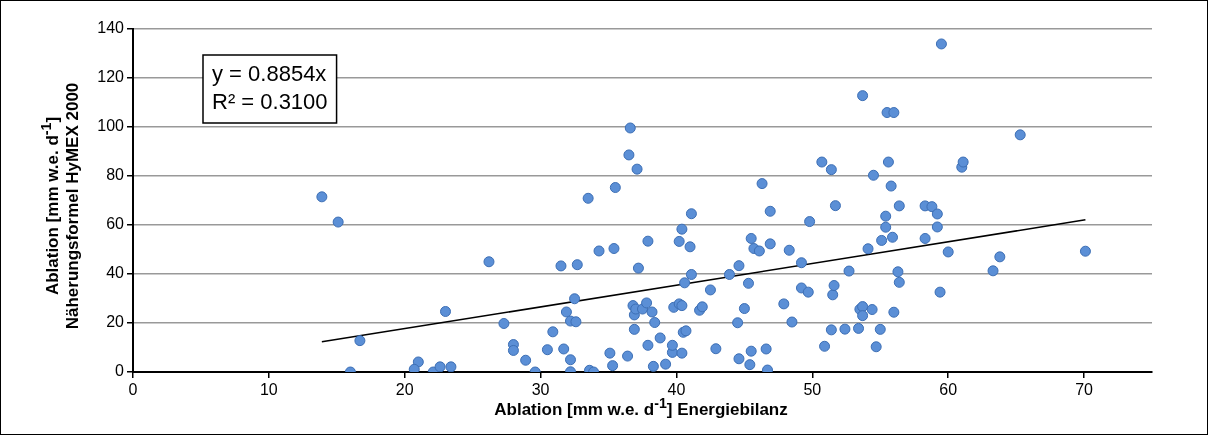  What do you see at coordinates (133, 390) in the screenshot?
I see `x-tick-label: 0` at bounding box center [133, 390].